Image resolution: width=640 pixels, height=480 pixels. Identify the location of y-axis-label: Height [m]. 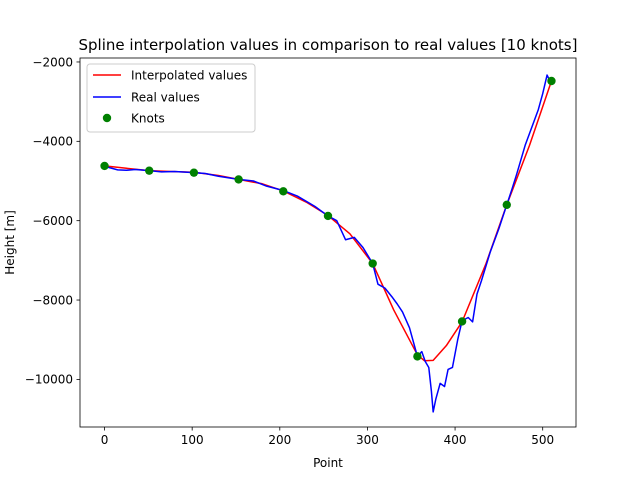
(10, 242).